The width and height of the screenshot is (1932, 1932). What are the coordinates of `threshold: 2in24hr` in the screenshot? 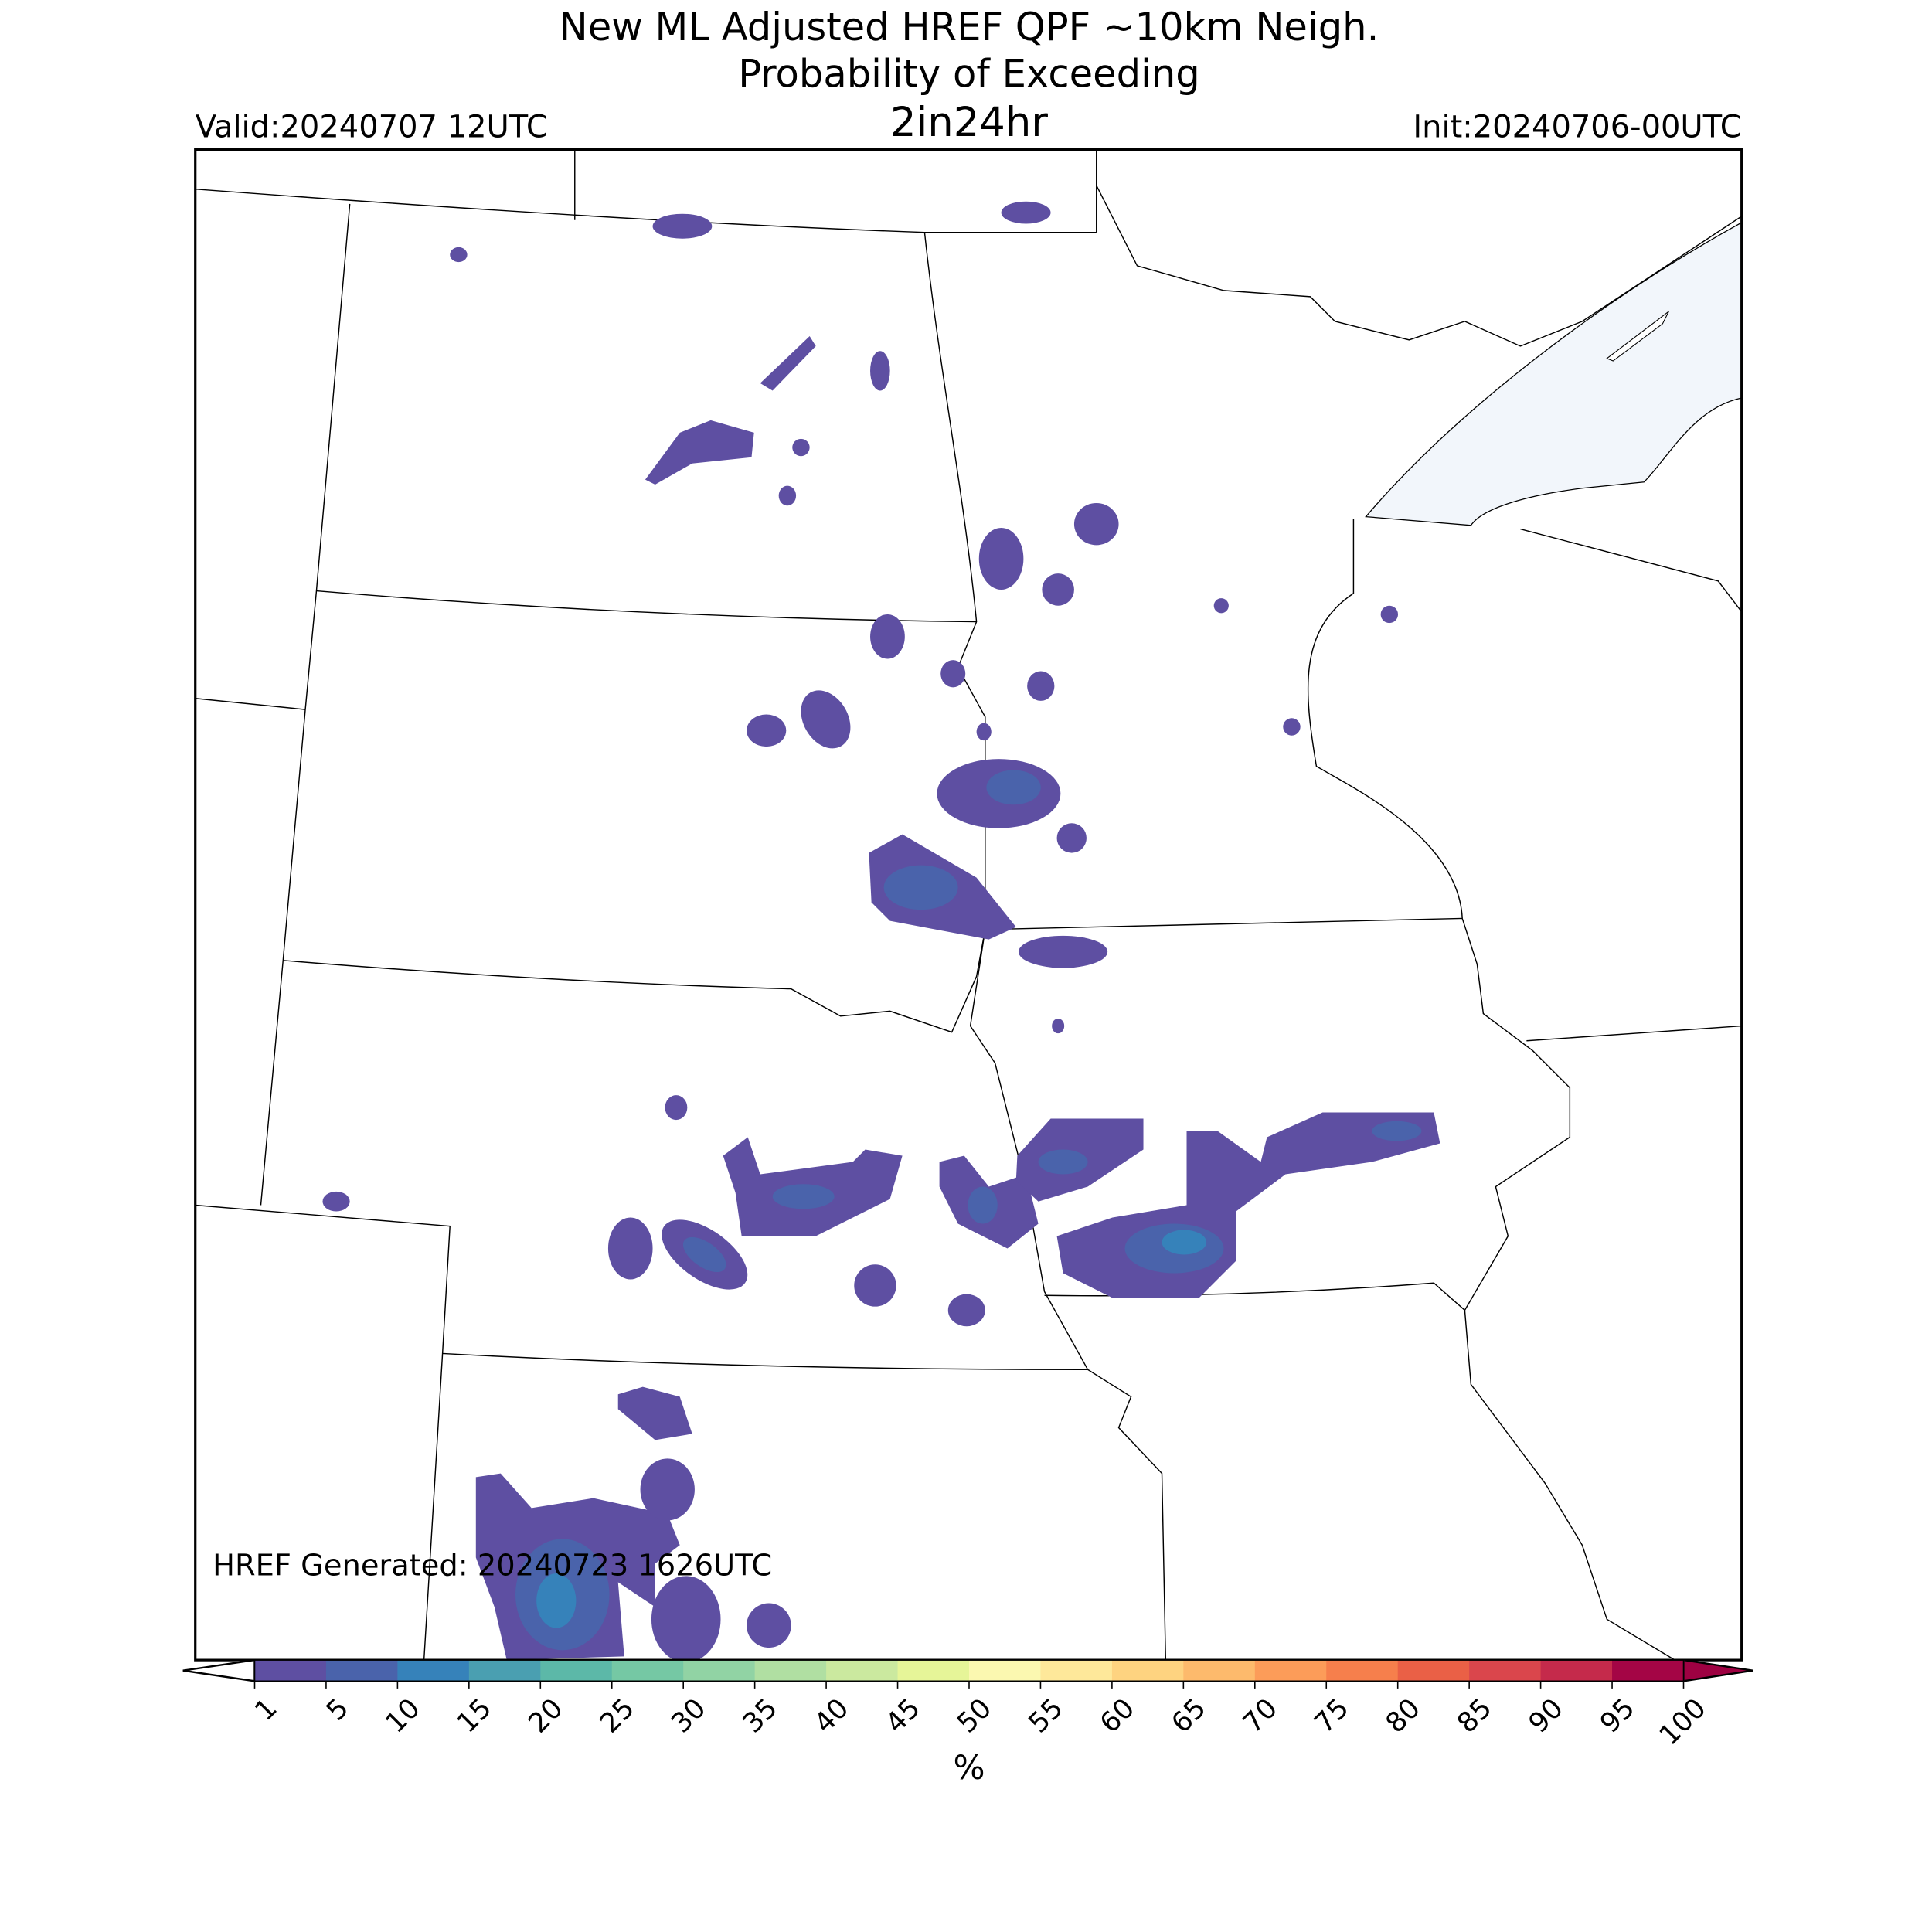 It's located at (969, 122).